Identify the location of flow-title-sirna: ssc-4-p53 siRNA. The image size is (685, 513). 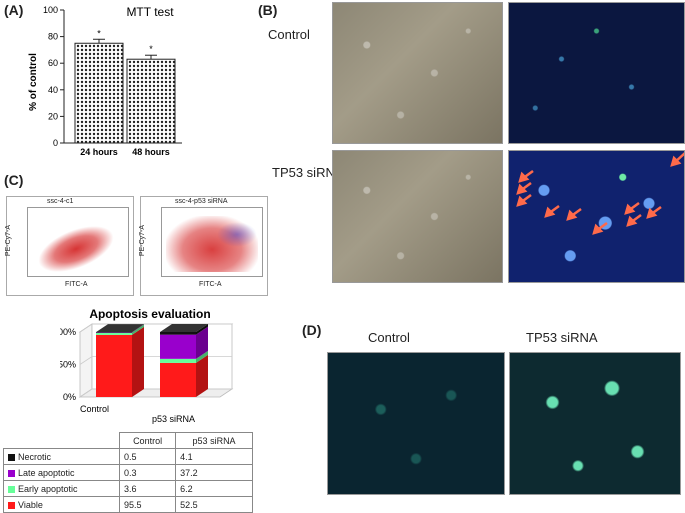
(201, 201).